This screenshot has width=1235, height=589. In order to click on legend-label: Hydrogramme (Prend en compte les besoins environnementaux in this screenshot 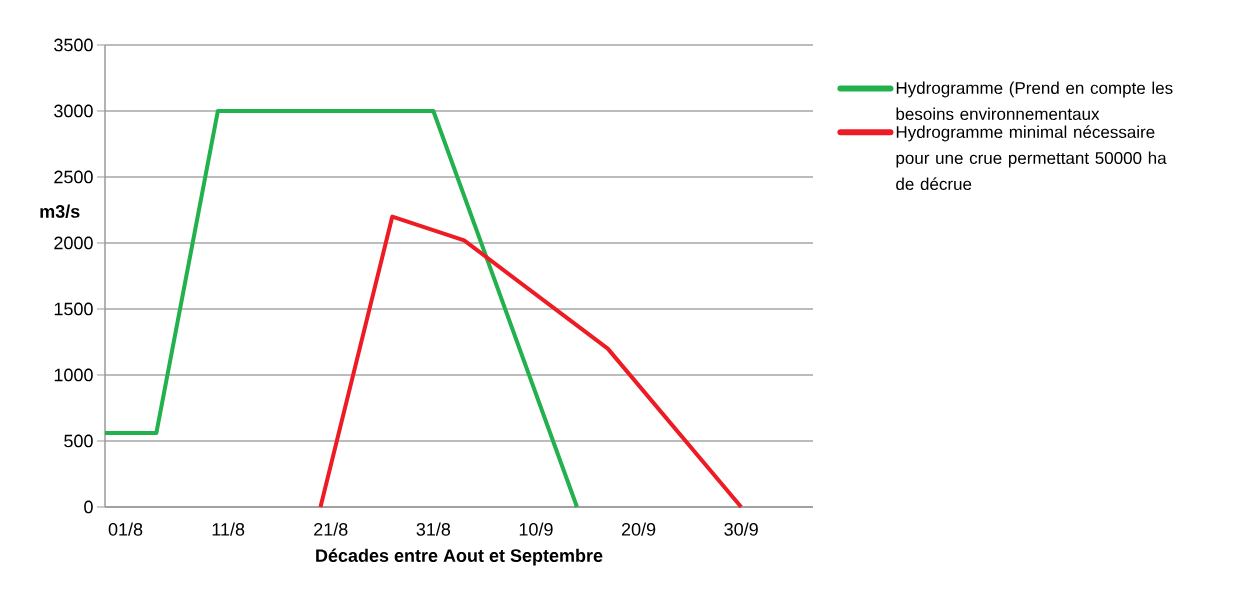, I will do `click(1034, 101)`.